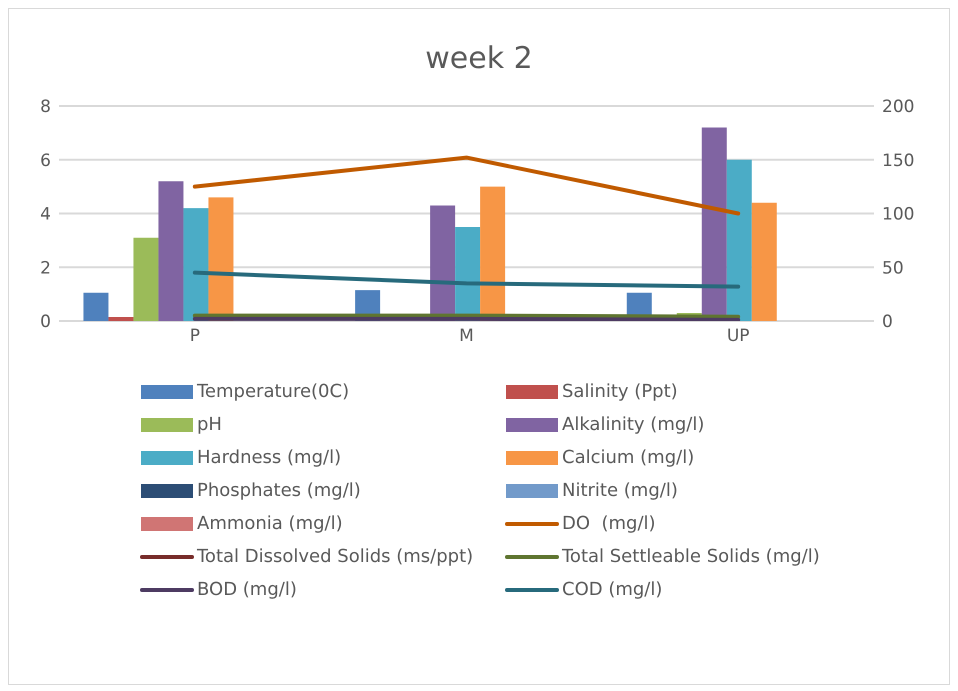  What do you see at coordinates (691, 556) in the screenshot?
I see `legend-label: Total Settleable Solids (mg/l)` at bounding box center [691, 556].